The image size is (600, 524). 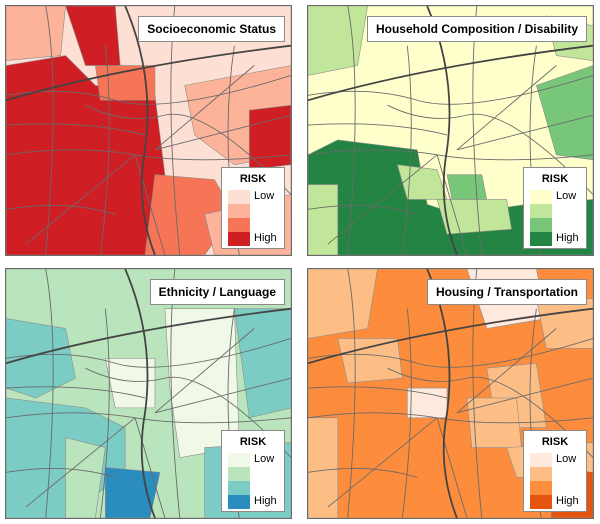 I want to click on panel-title: Socioeconomic Status, so click(x=211, y=29).